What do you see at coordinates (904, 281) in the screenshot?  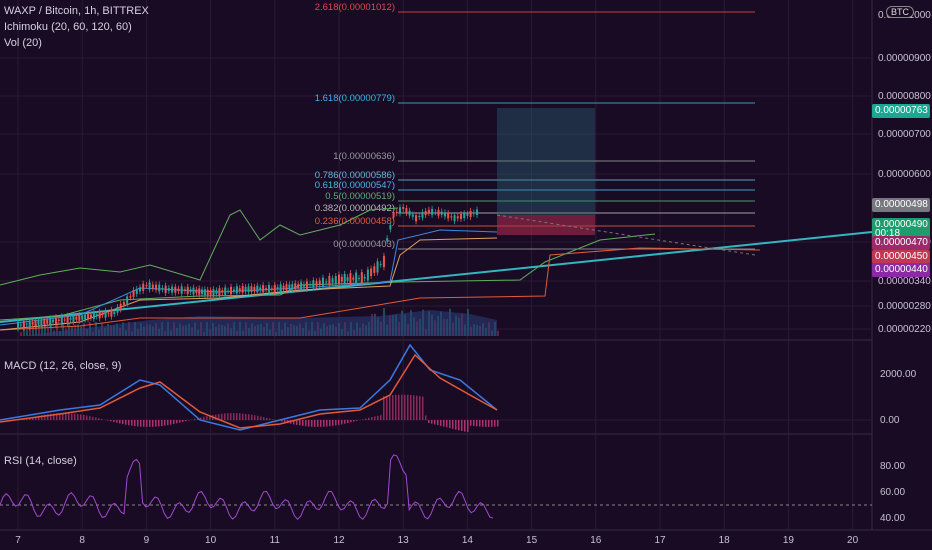 I see `price-tick-label: 0.00000340` at bounding box center [904, 281].